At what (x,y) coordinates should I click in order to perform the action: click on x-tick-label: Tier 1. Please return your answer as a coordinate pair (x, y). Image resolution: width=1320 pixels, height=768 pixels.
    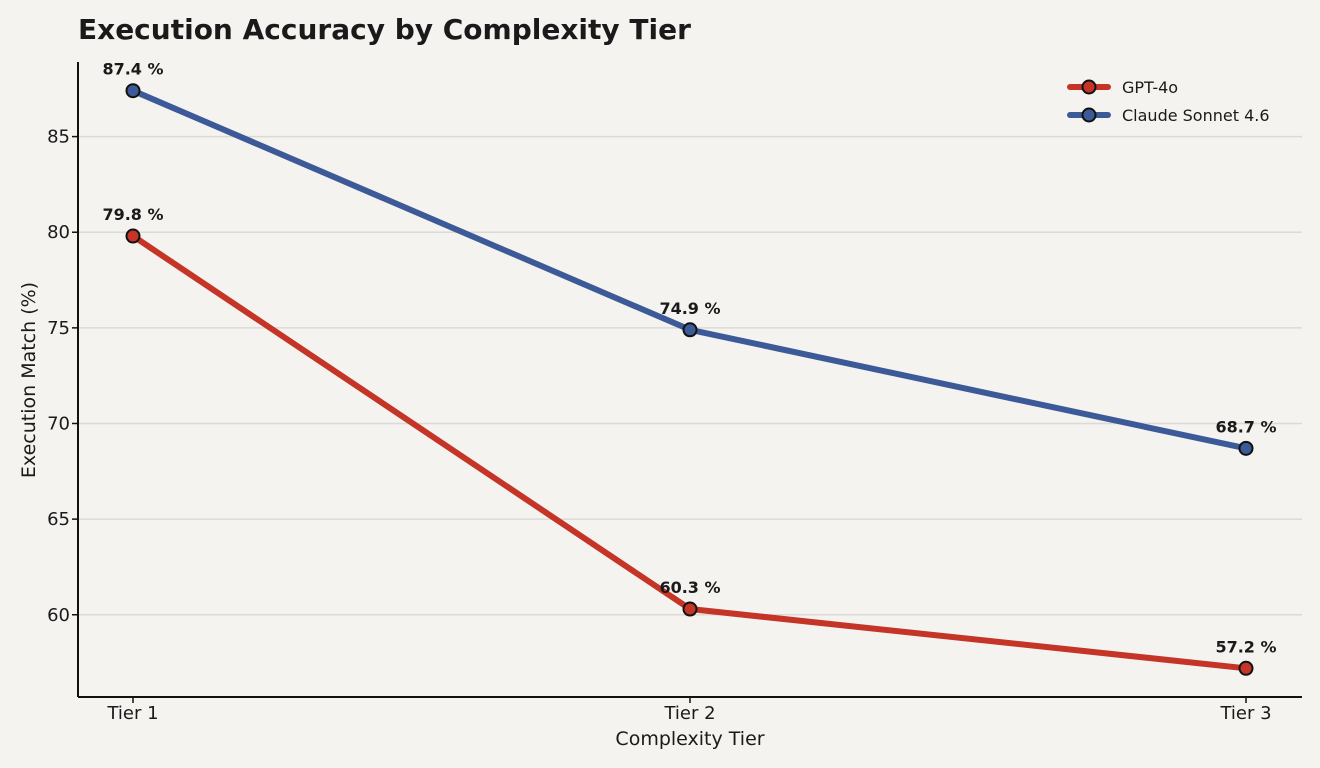
    Looking at the image, I should click on (132, 713).